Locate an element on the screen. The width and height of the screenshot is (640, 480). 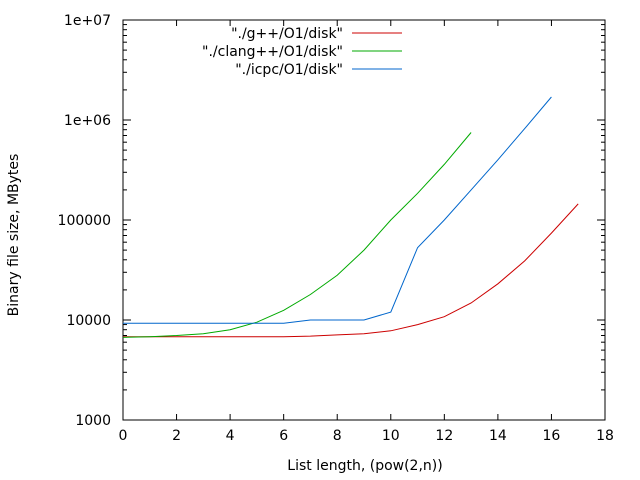
y-tick-label: 10000 is located at coordinates (88, 321).